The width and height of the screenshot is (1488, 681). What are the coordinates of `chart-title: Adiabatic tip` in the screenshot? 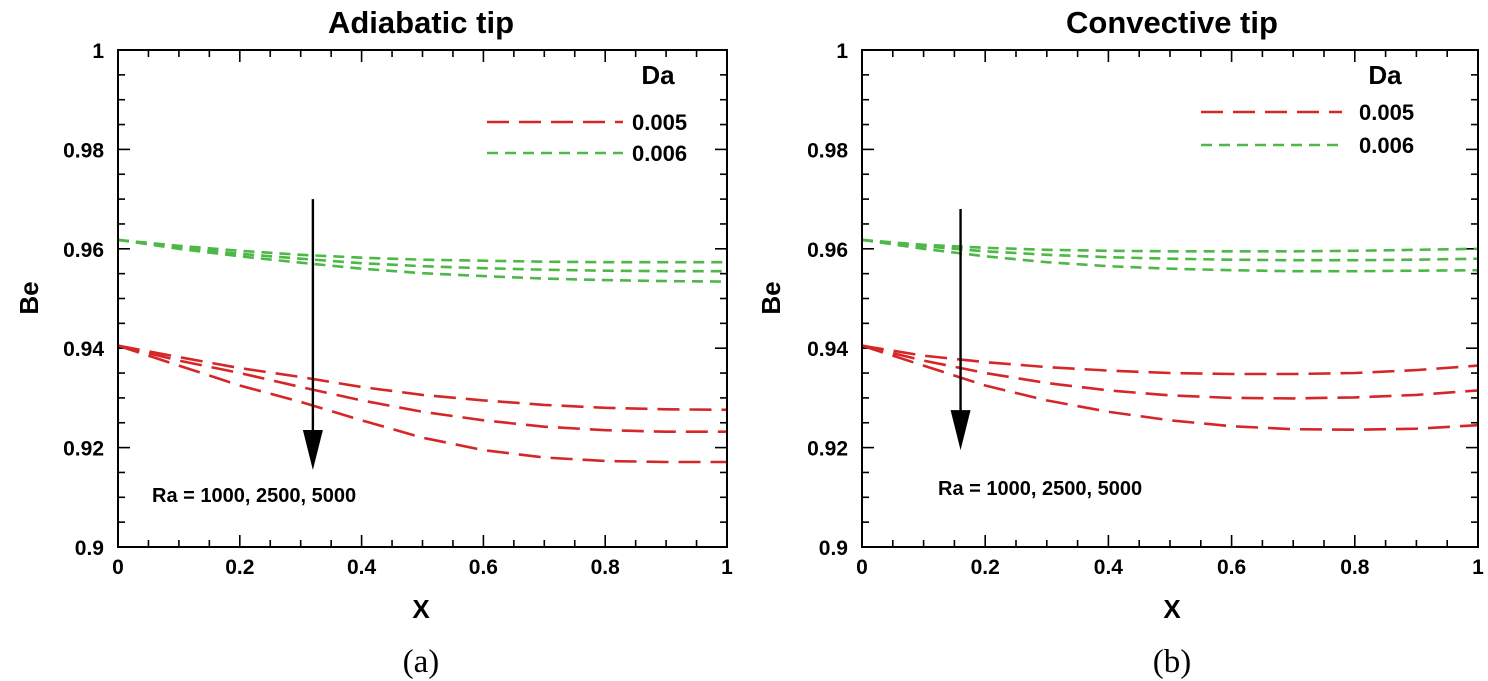 It's located at (421, 22).